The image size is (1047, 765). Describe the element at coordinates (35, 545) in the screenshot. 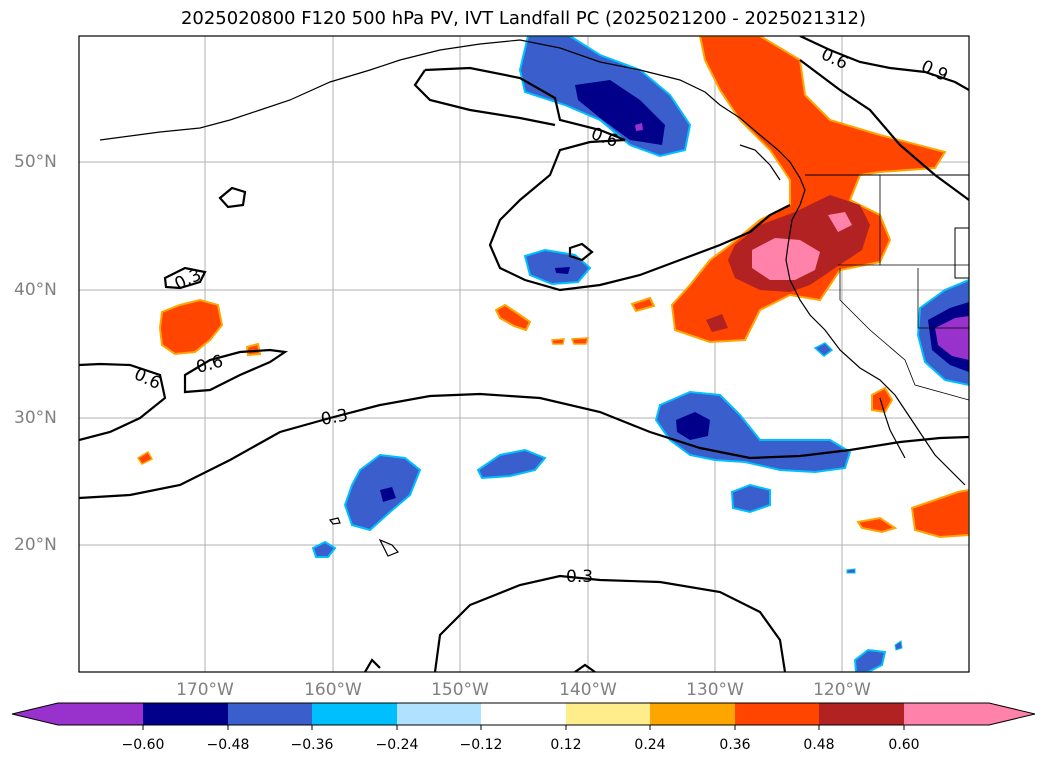

I see `lat-label-20n: 20°N` at that location.